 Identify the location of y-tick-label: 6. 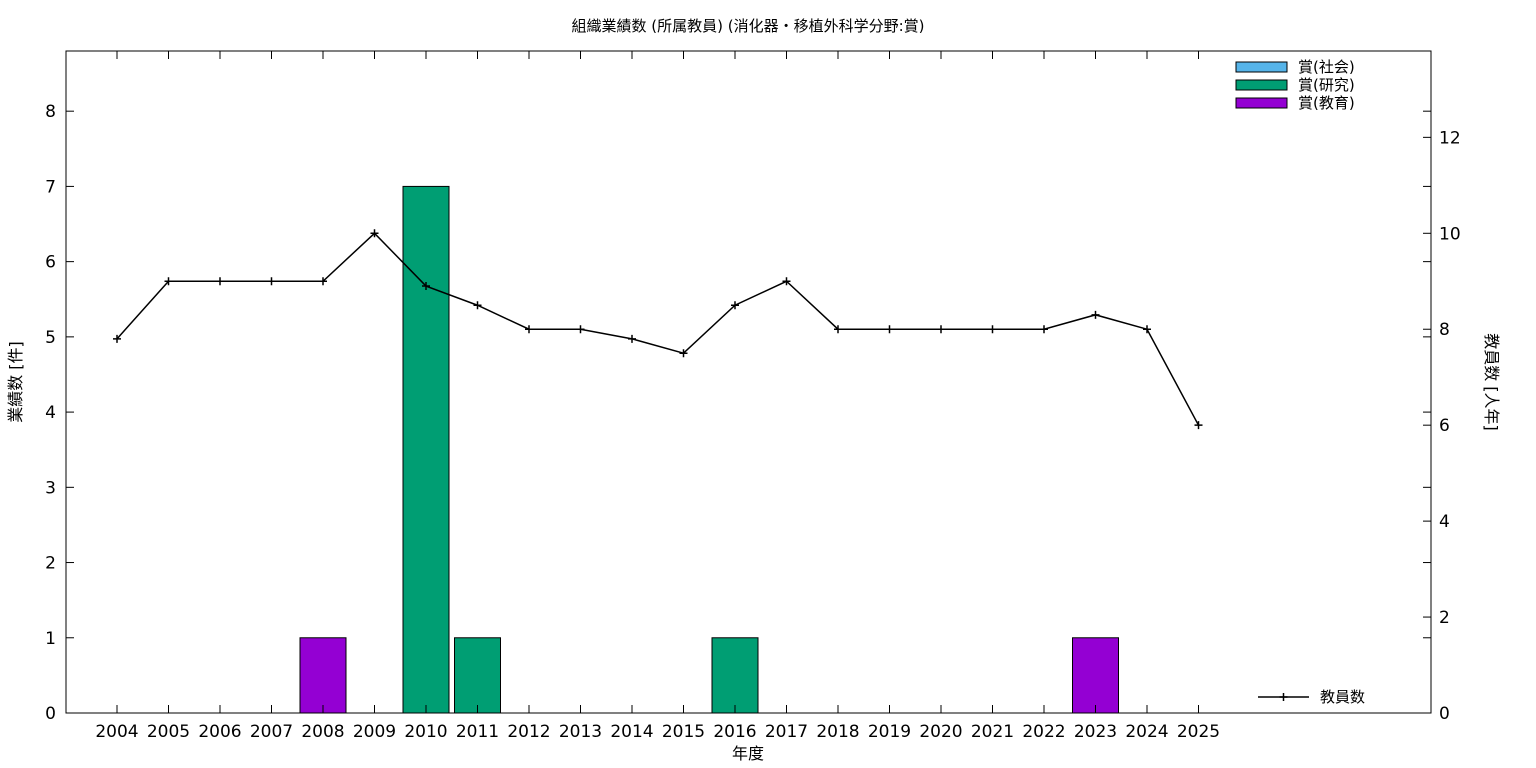
(50, 263).